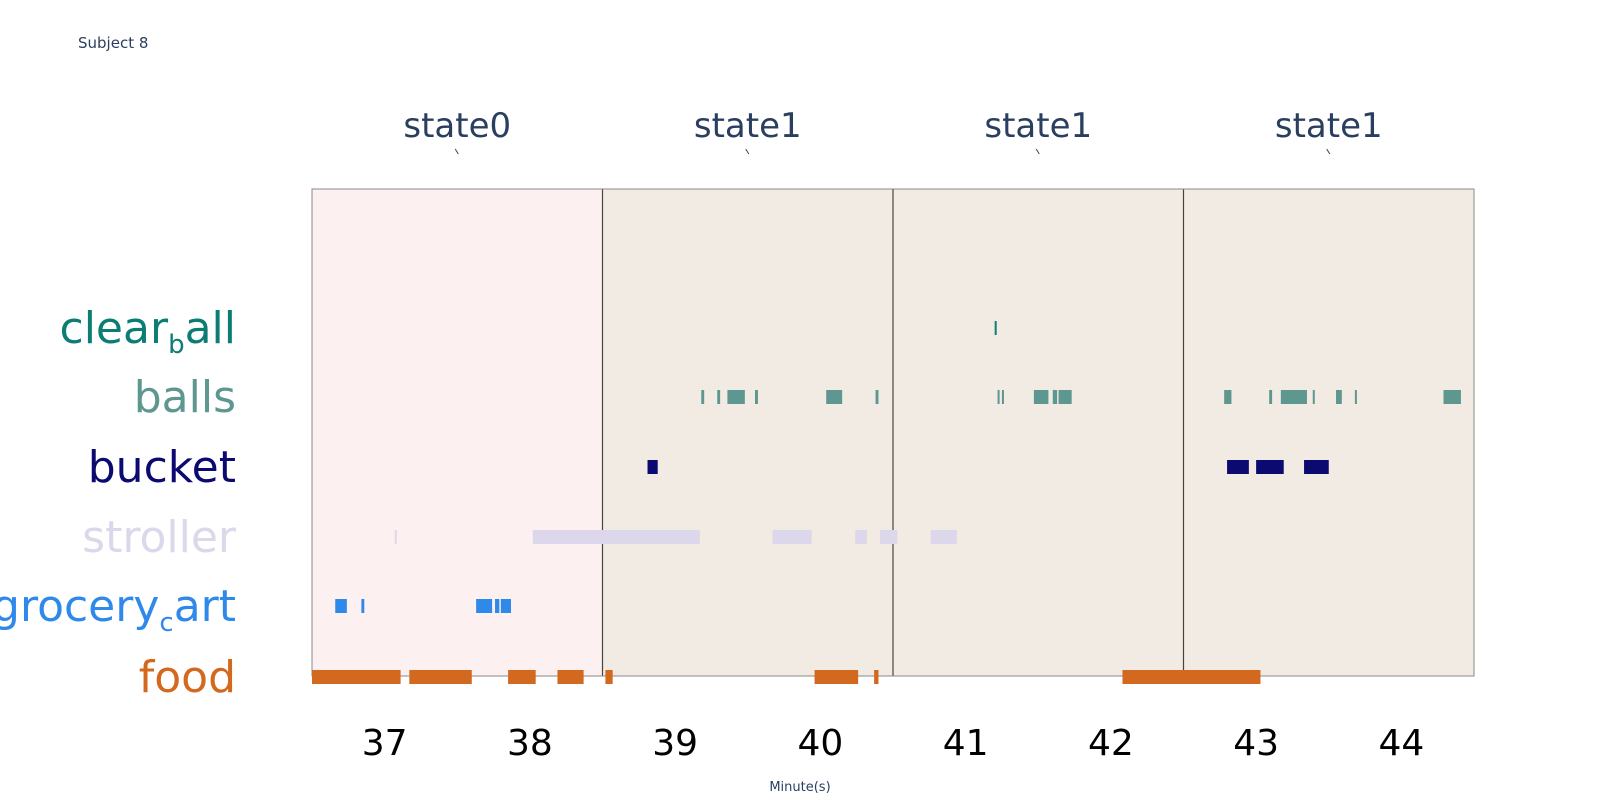  Describe the element at coordinates (457, 126) in the screenshot. I see `state-label-0: state0` at that location.